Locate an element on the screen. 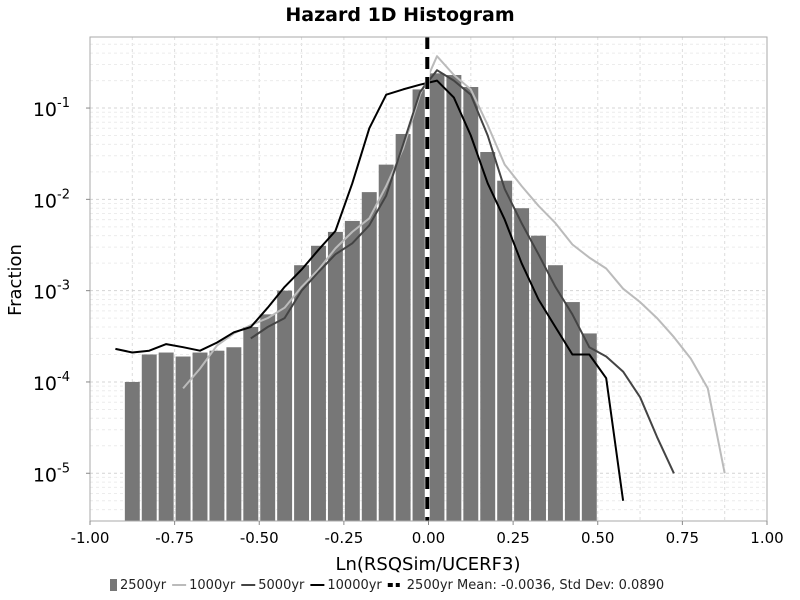 The image size is (800, 600). legend-label: 1000yr is located at coordinates (212, 585).